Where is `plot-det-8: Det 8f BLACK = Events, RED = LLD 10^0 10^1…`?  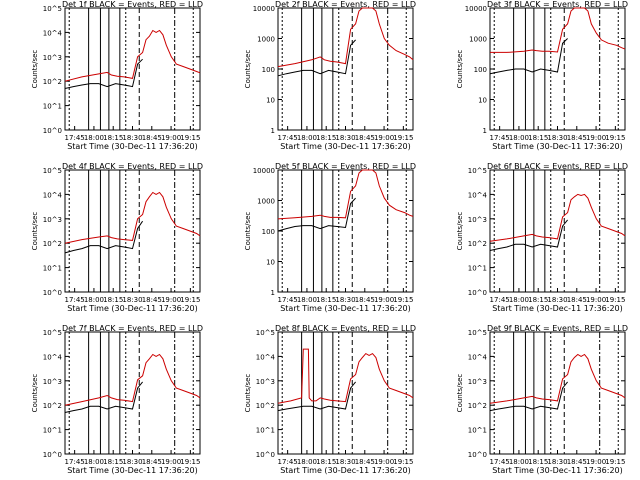 plot-det-8: Det 8f BLACK = Events, RED = LLD 10^0 10^1… is located at coordinates (330, 399).